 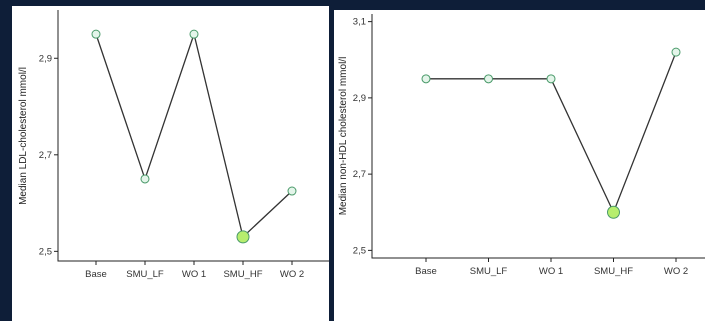 What do you see at coordinates (359, 22) in the screenshot?
I see `y-tick-label: 3,1` at bounding box center [359, 22].